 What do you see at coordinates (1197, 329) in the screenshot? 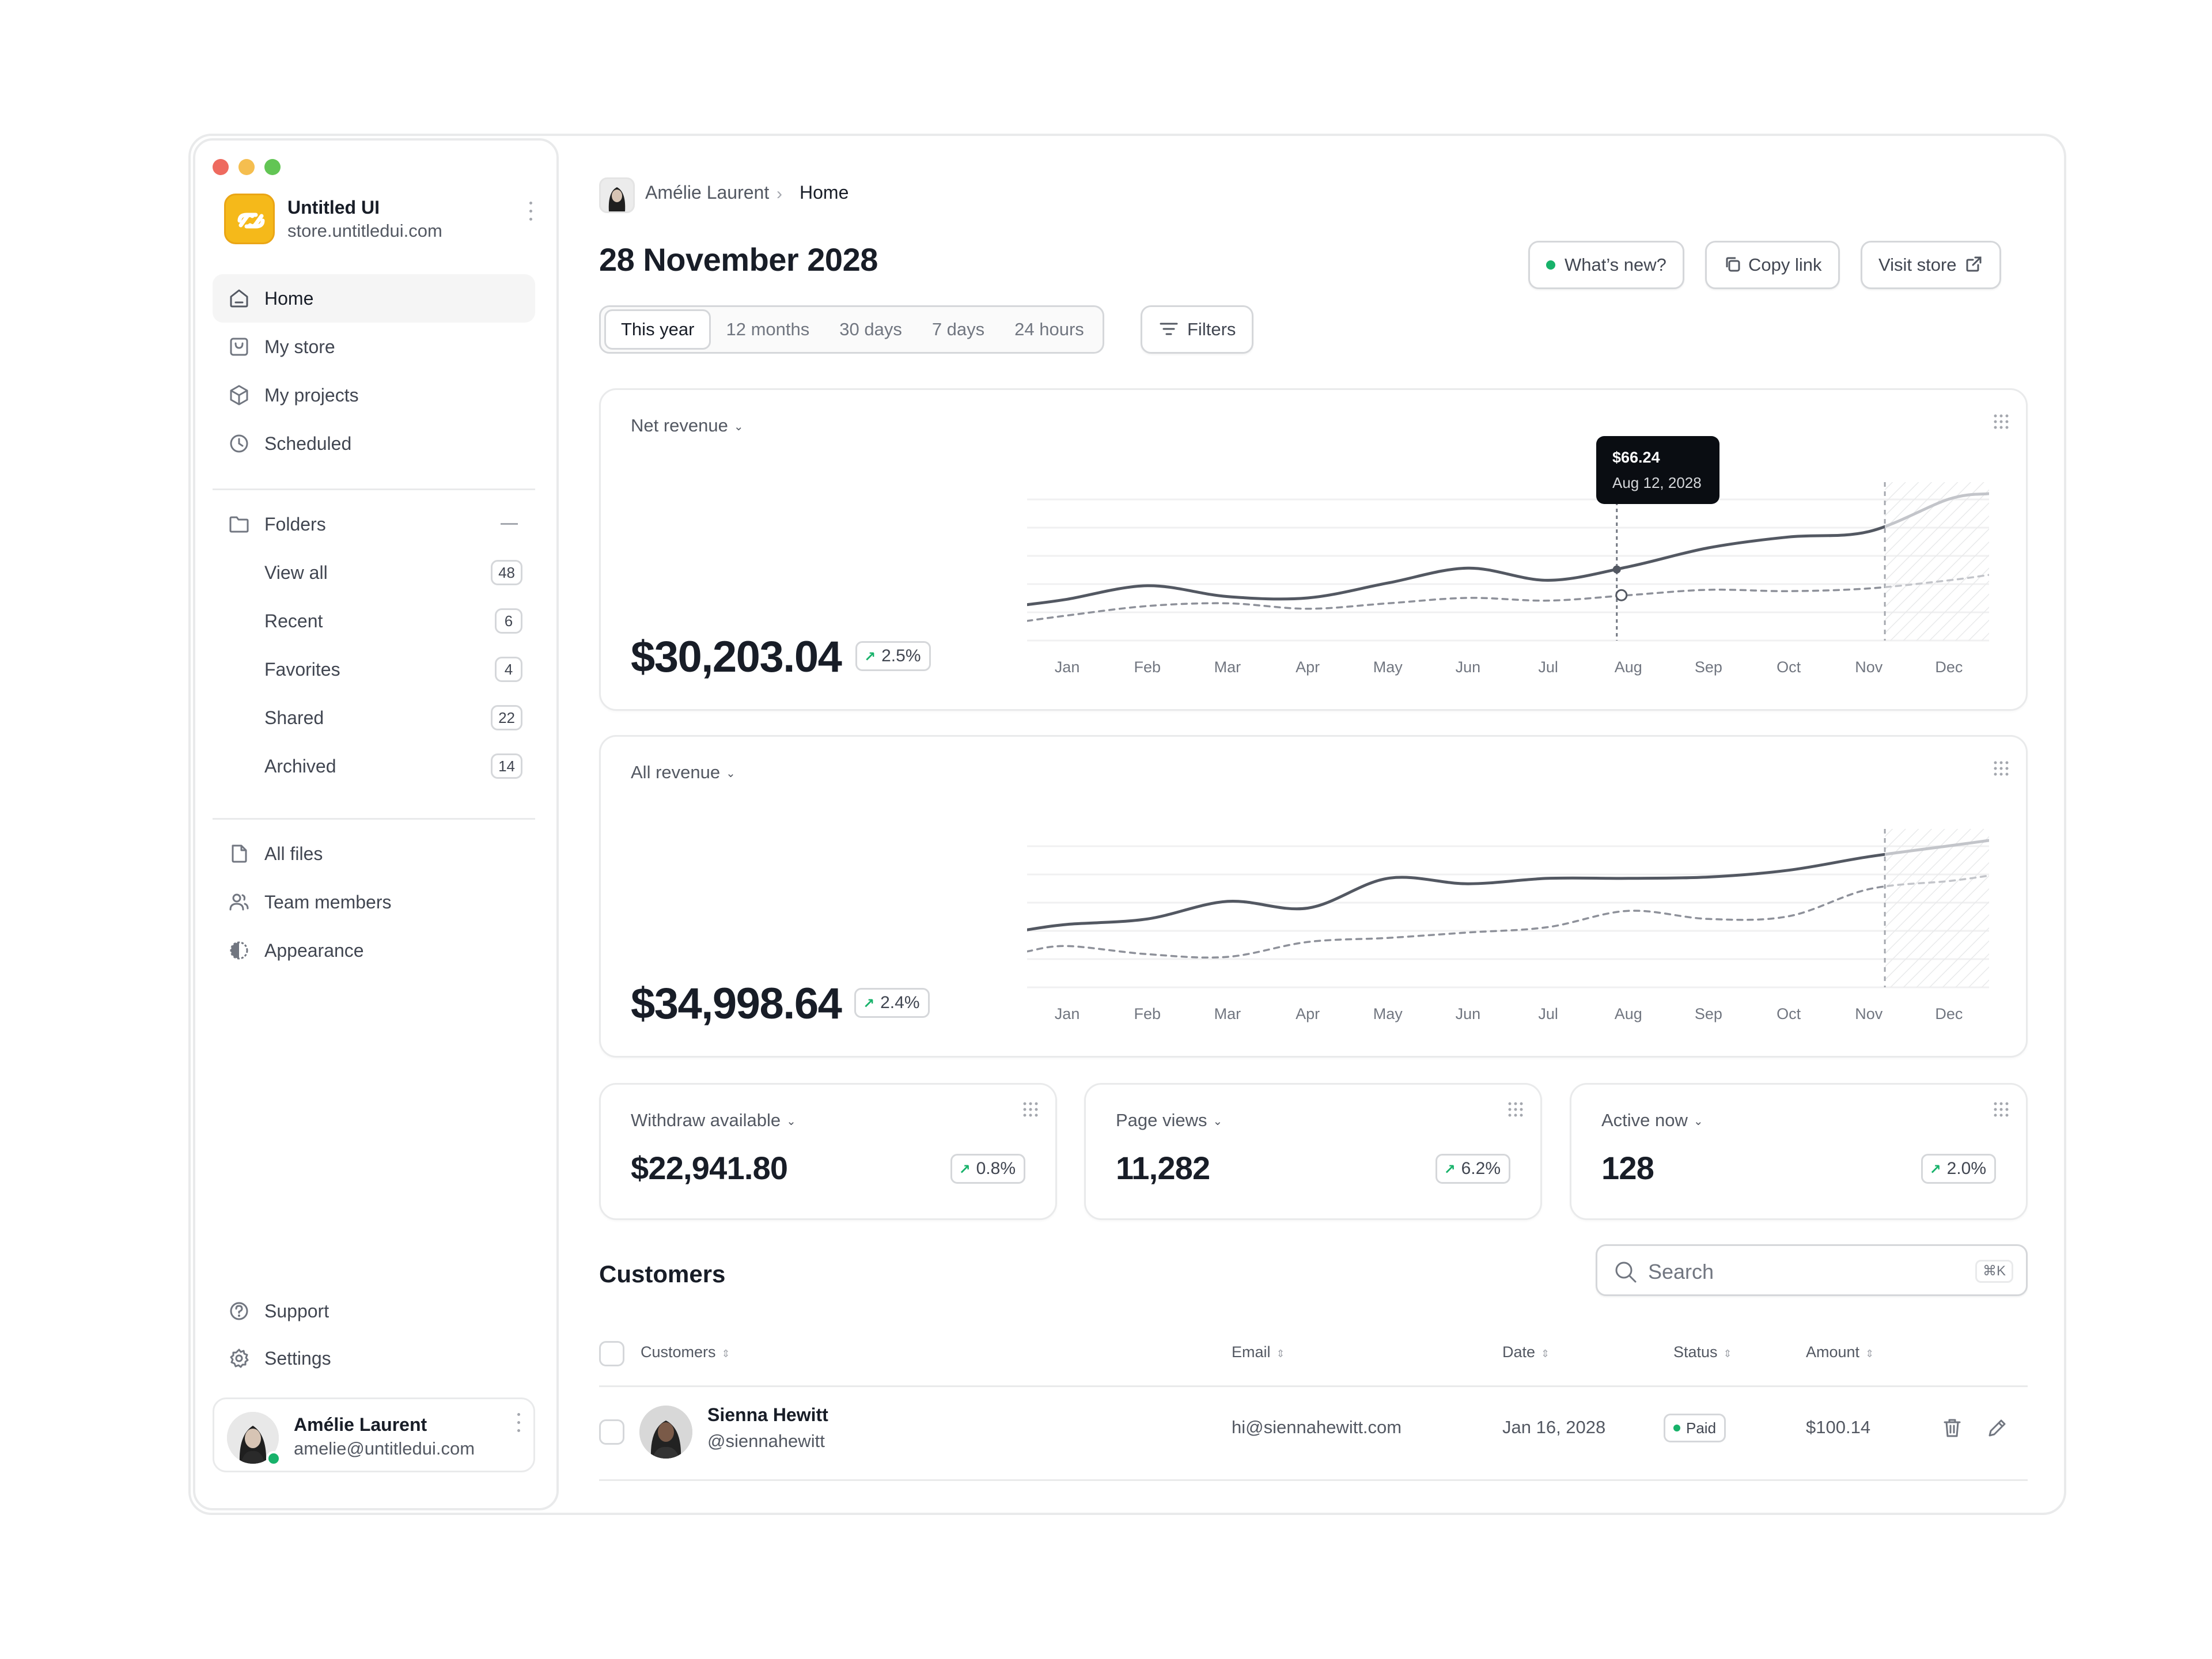
I see `filters-button: Filters` at bounding box center [1197, 329].